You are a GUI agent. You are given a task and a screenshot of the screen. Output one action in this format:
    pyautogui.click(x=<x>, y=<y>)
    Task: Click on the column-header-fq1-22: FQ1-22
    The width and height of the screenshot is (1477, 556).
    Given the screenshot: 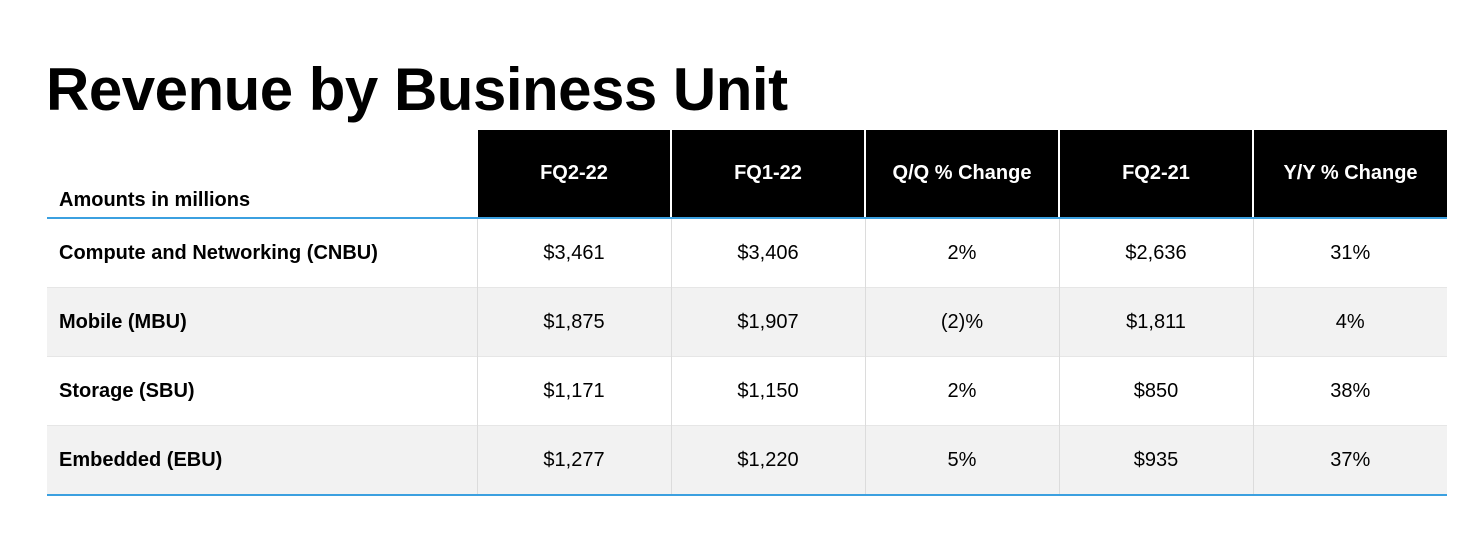 What is the action you would take?
    pyautogui.click(x=767, y=174)
    